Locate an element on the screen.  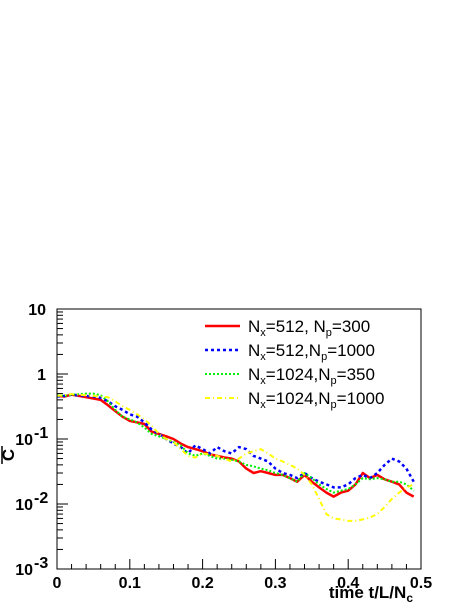
y-axis-title: C is located at coordinates (9, 455).